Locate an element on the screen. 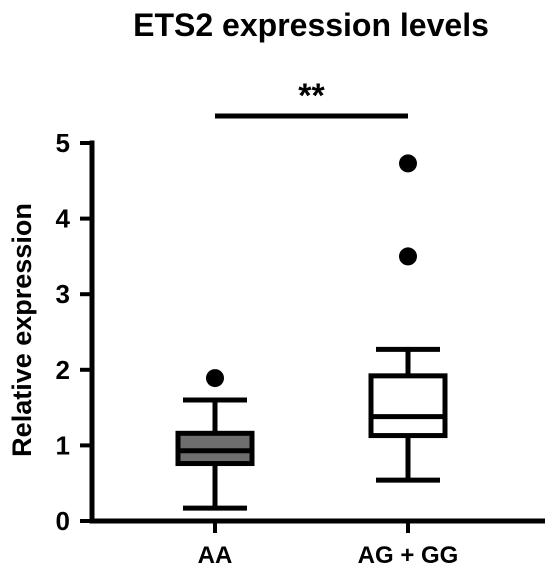 Image resolution: width=550 pixels, height=577 pixels. y-tick-label: 1 is located at coordinates (63, 445).